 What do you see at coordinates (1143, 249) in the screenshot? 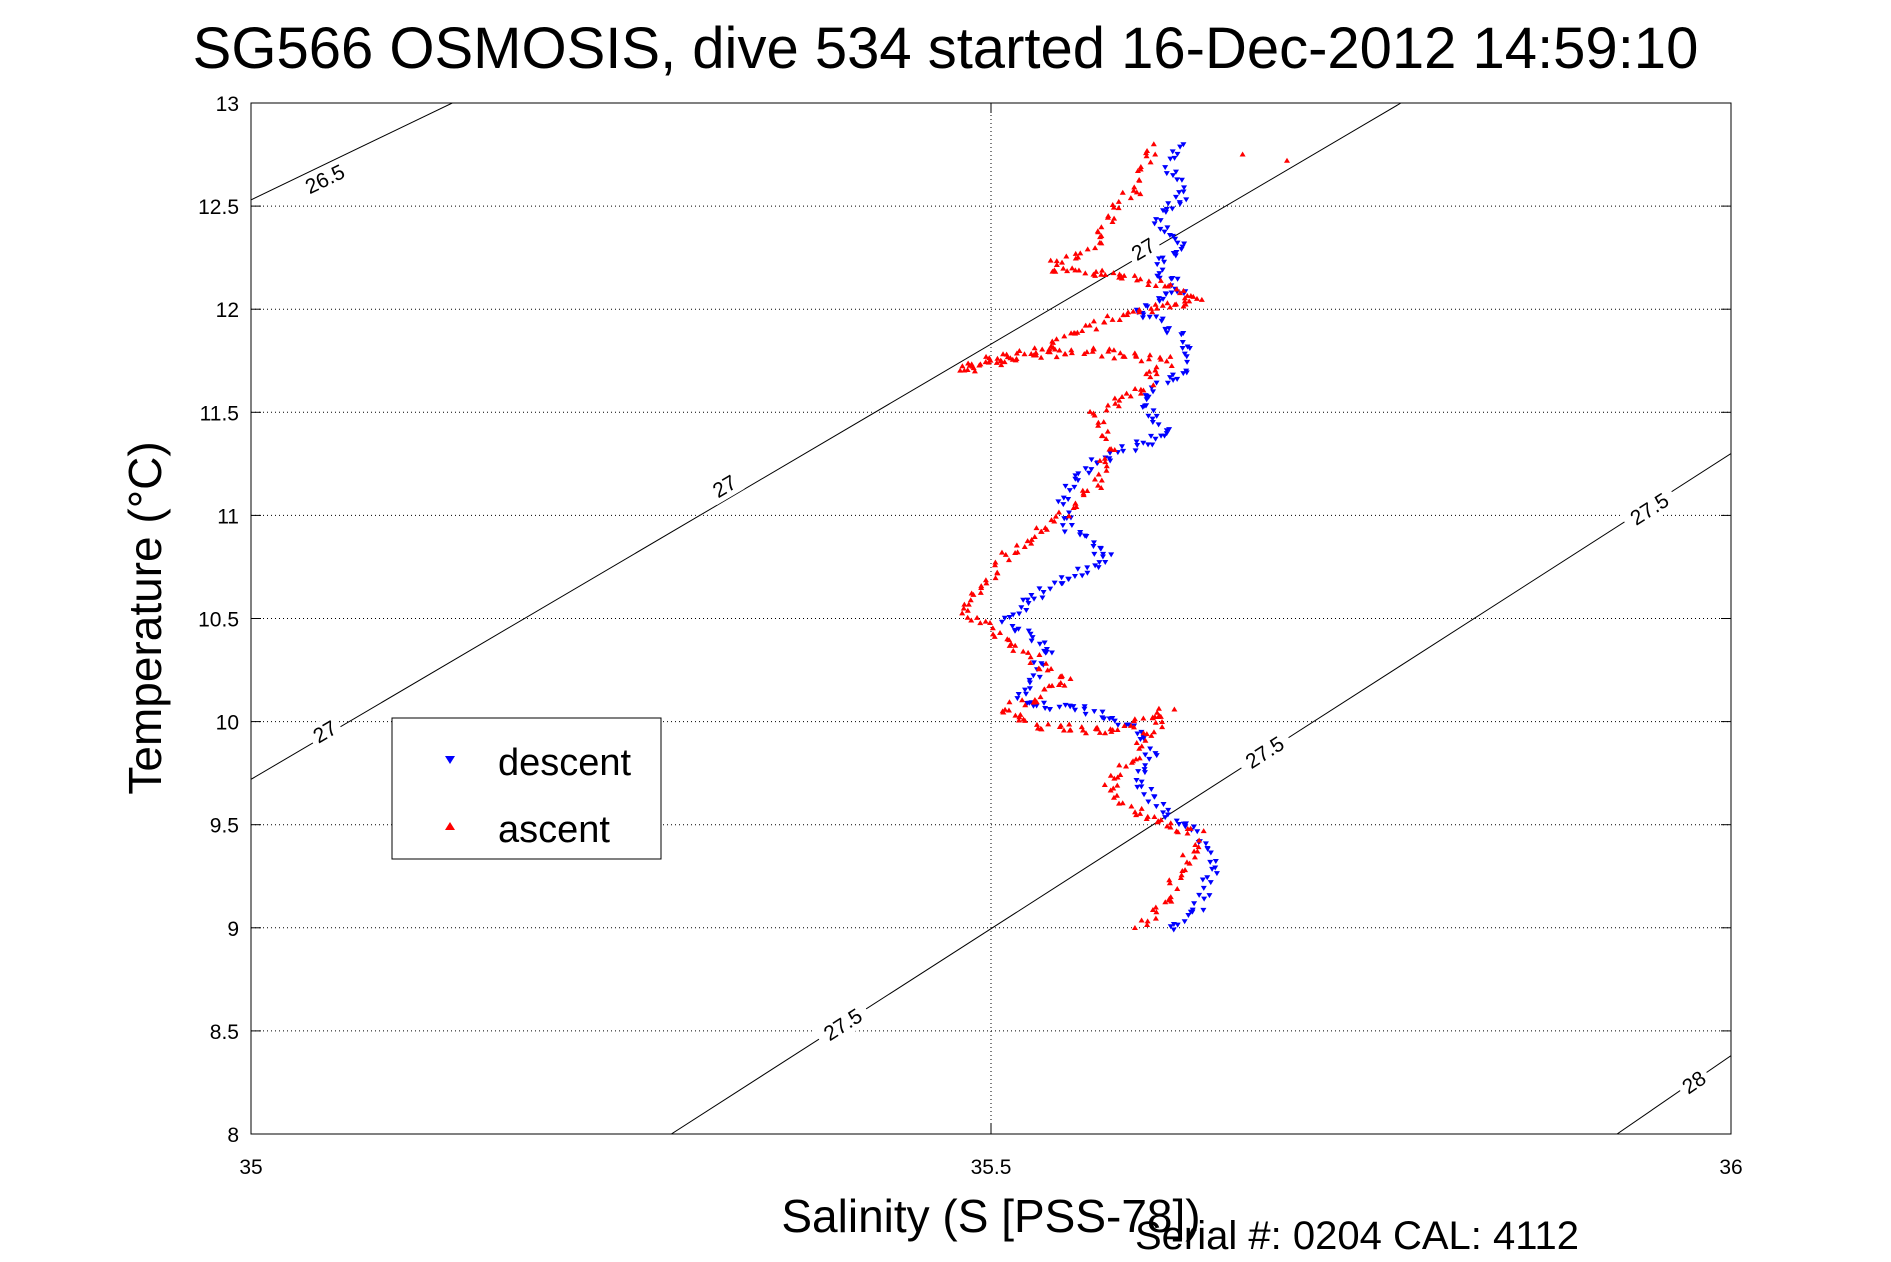
I see `contour-label-background` at bounding box center [1143, 249].